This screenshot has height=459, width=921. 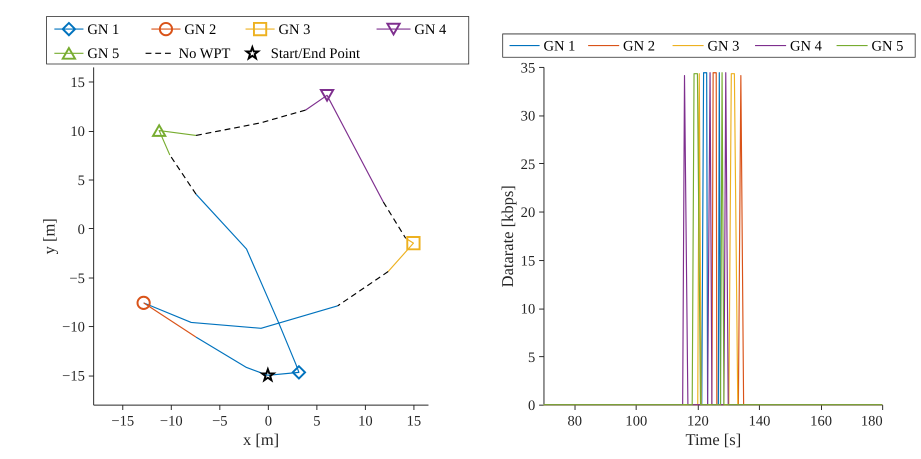 I want to click on x-tick-label: 160, so click(x=821, y=422).